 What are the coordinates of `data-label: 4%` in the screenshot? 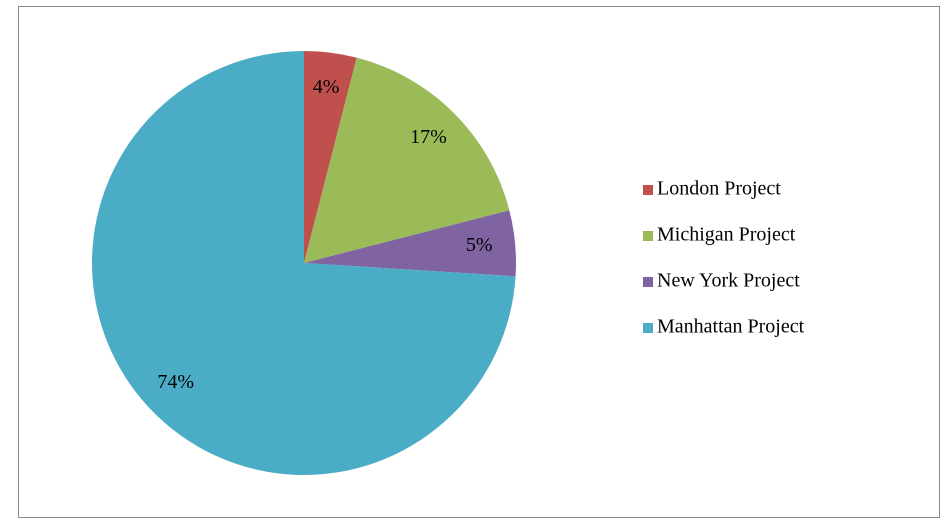 It's located at (326, 87).